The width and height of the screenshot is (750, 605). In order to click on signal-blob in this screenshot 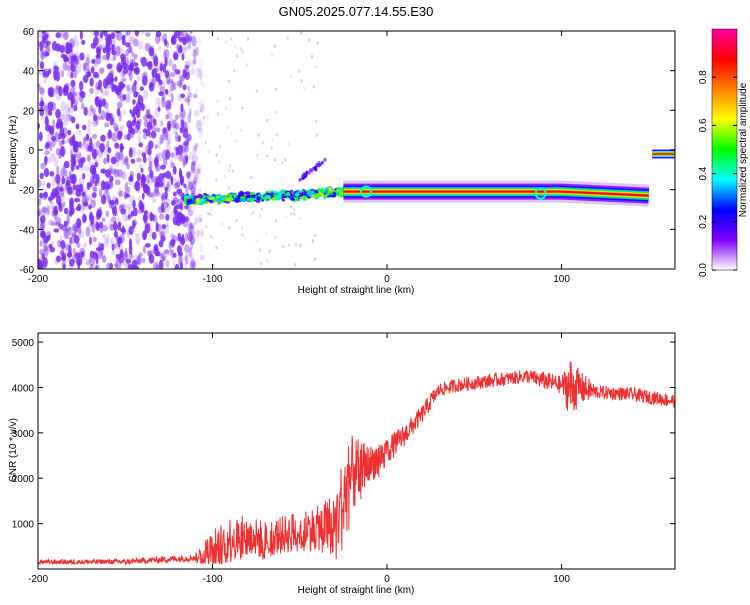, I will do `click(268, 197)`.